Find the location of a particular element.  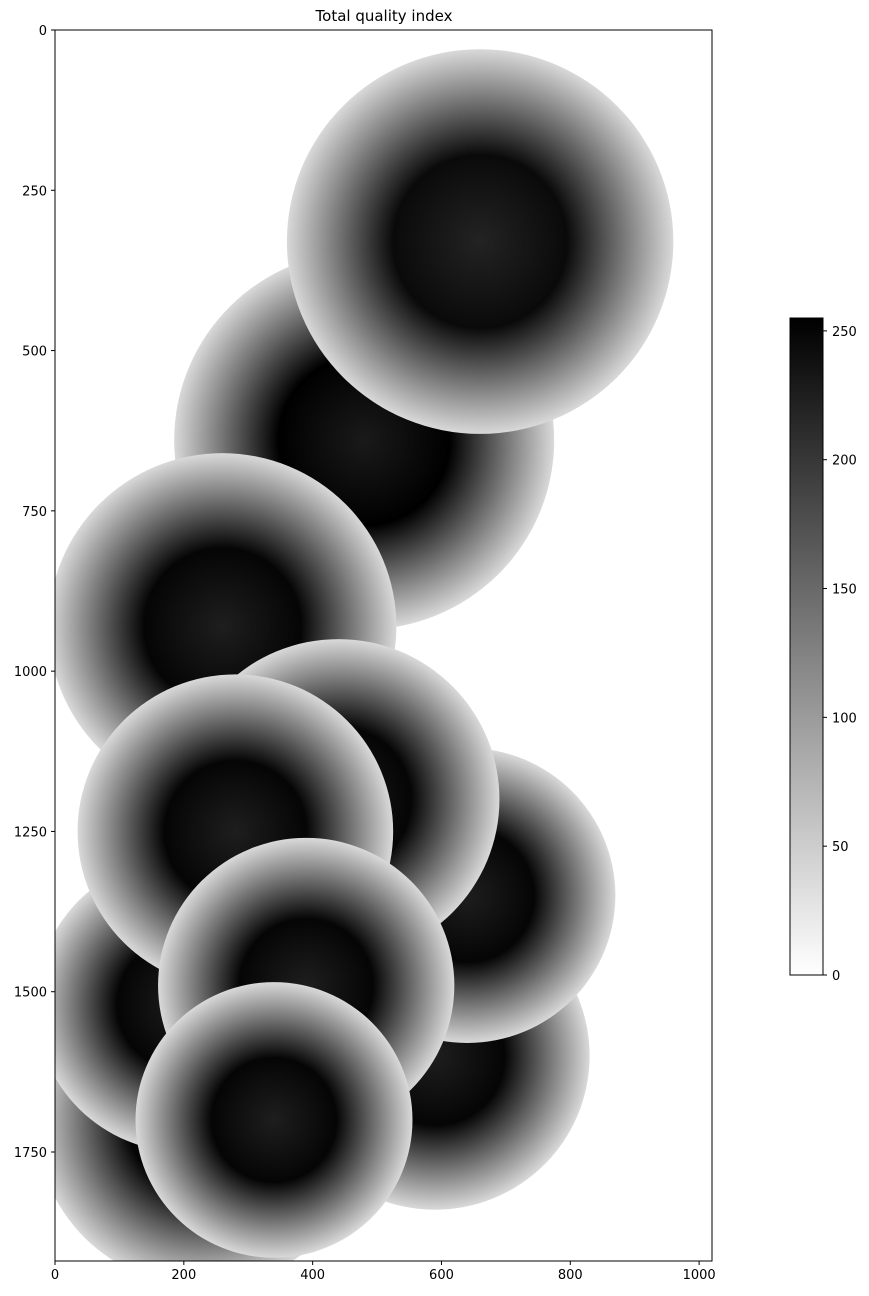

x-tick-label: 0 is located at coordinates (55, 1275).